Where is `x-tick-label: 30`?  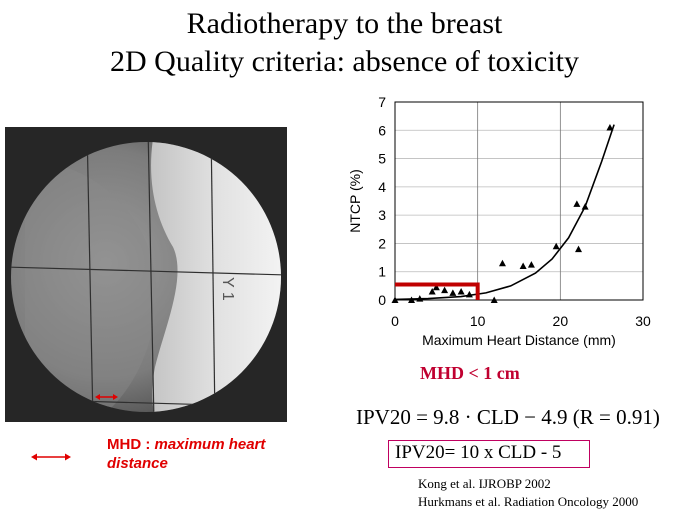 x-tick-label: 30 is located at coordinates (643, 321).